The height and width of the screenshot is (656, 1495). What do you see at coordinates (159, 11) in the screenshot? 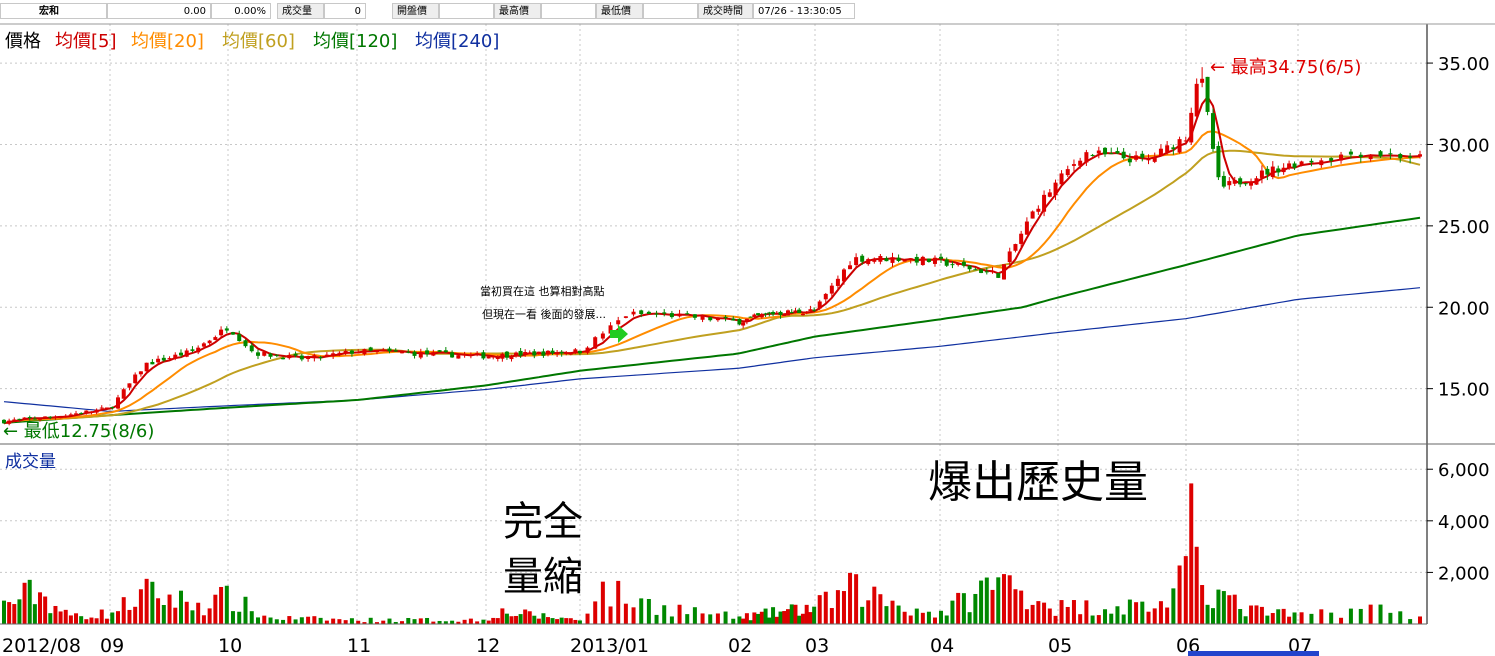
I see `last-price: 0.00` at bounding box center [159, 11].